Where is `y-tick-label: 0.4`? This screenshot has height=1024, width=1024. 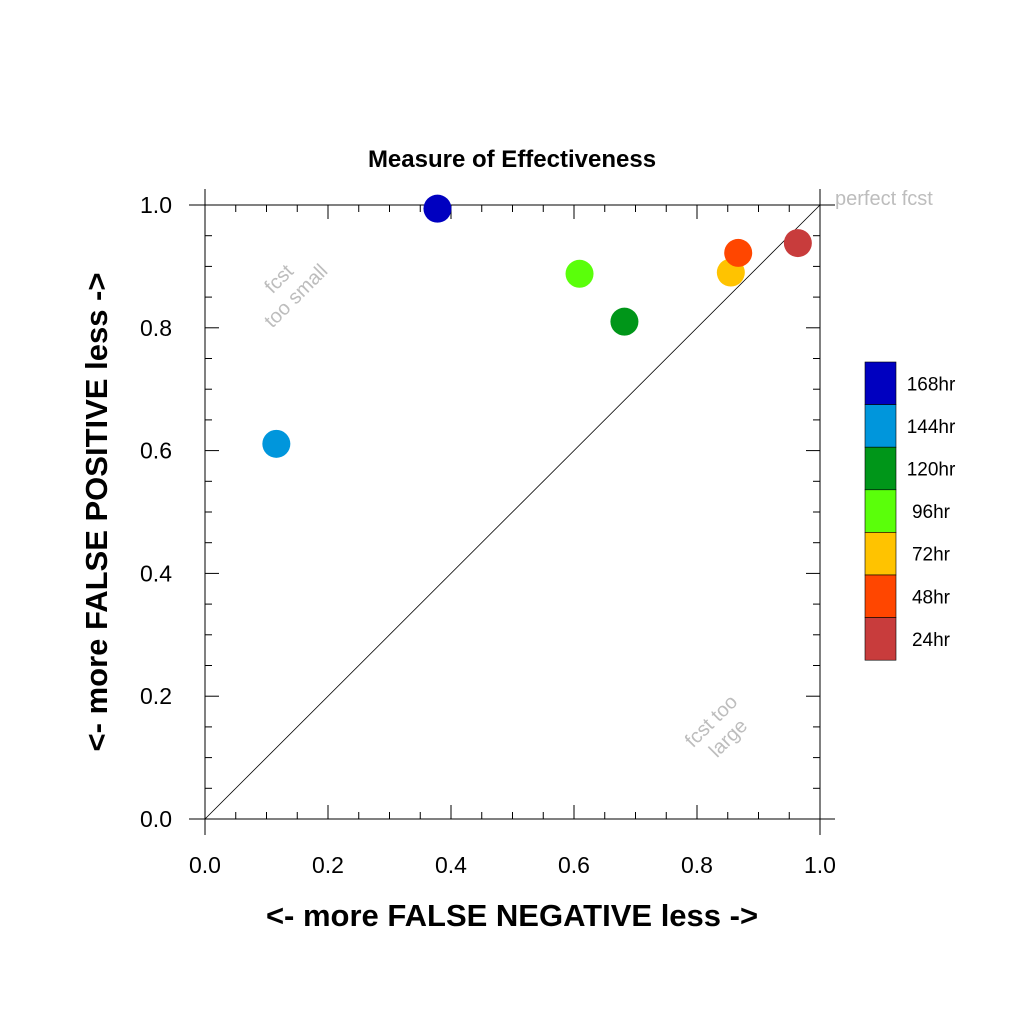
y-tick-label: 0.4 is located at coordinates (156, 573).